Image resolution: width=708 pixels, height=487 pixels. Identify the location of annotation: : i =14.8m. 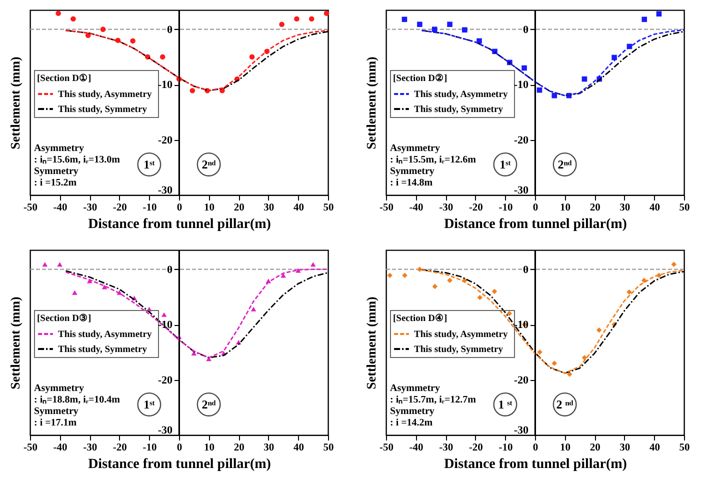
(412, 182).